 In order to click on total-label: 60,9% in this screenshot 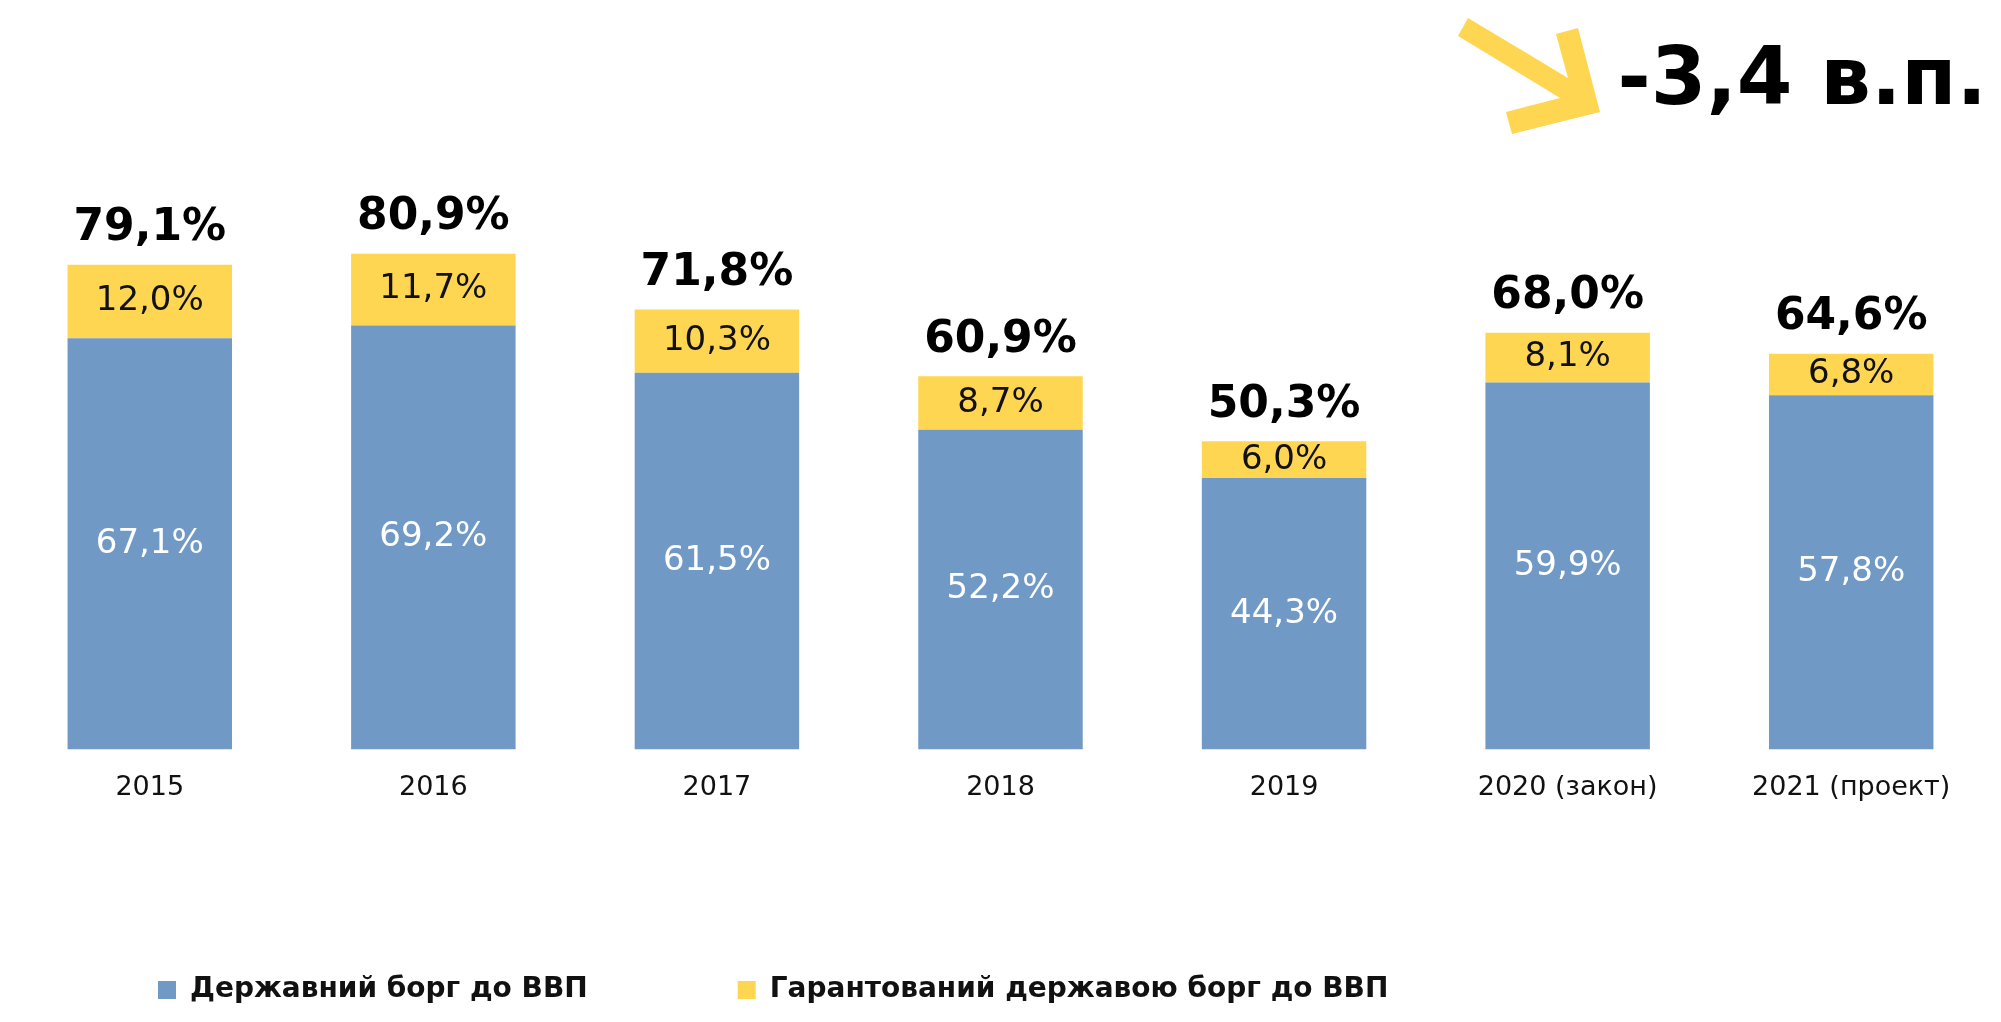, I will do `click(1000, 336)`.